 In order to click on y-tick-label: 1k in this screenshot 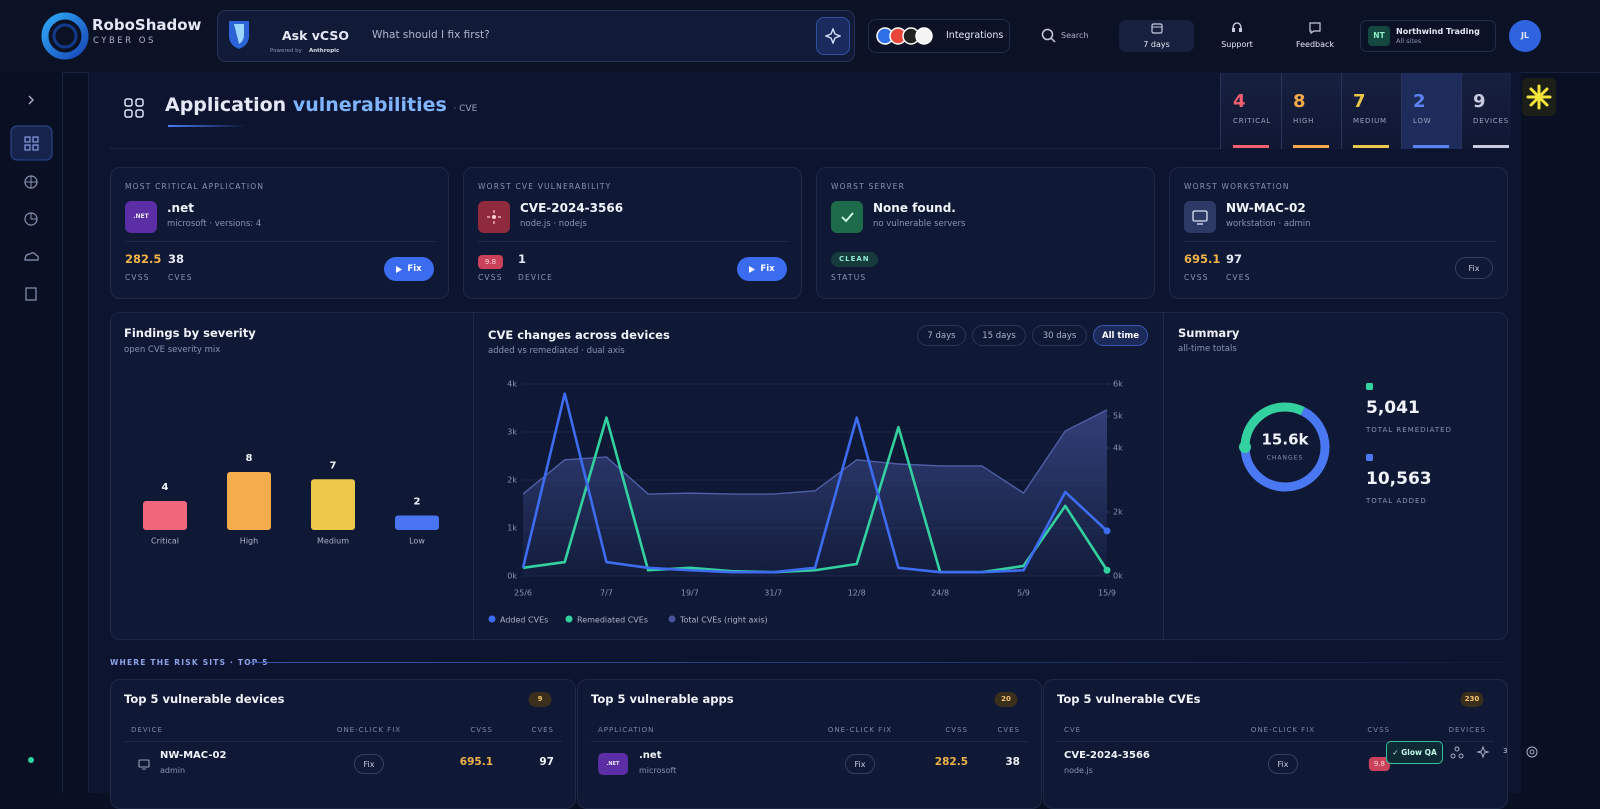, I will do `click(512, 528)`.